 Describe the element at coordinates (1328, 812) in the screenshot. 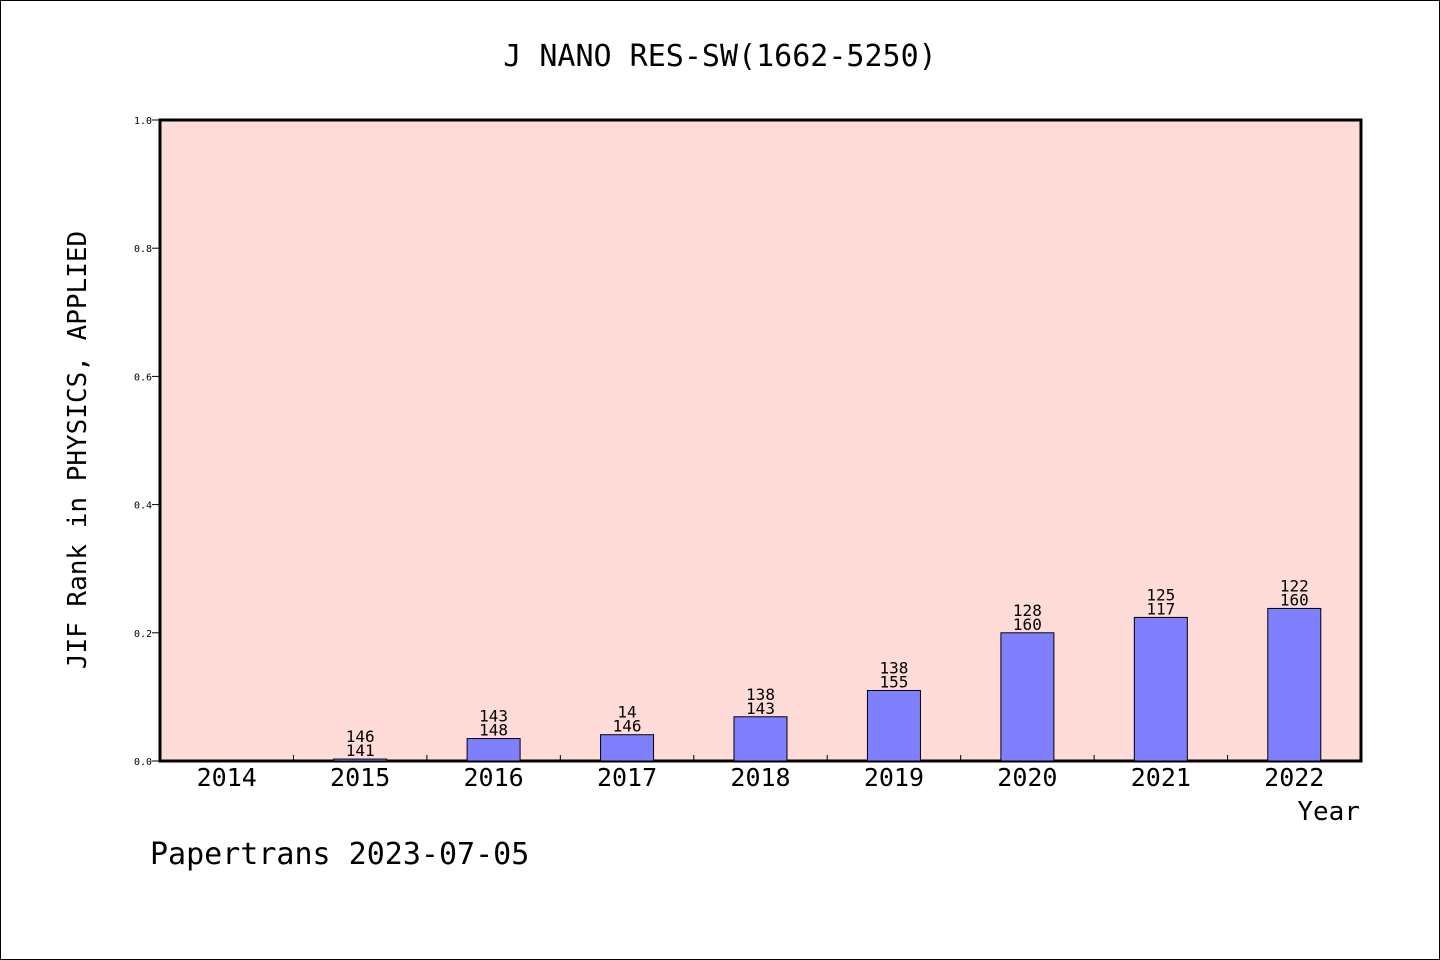

I see `x-axis-label: Year` at that location.